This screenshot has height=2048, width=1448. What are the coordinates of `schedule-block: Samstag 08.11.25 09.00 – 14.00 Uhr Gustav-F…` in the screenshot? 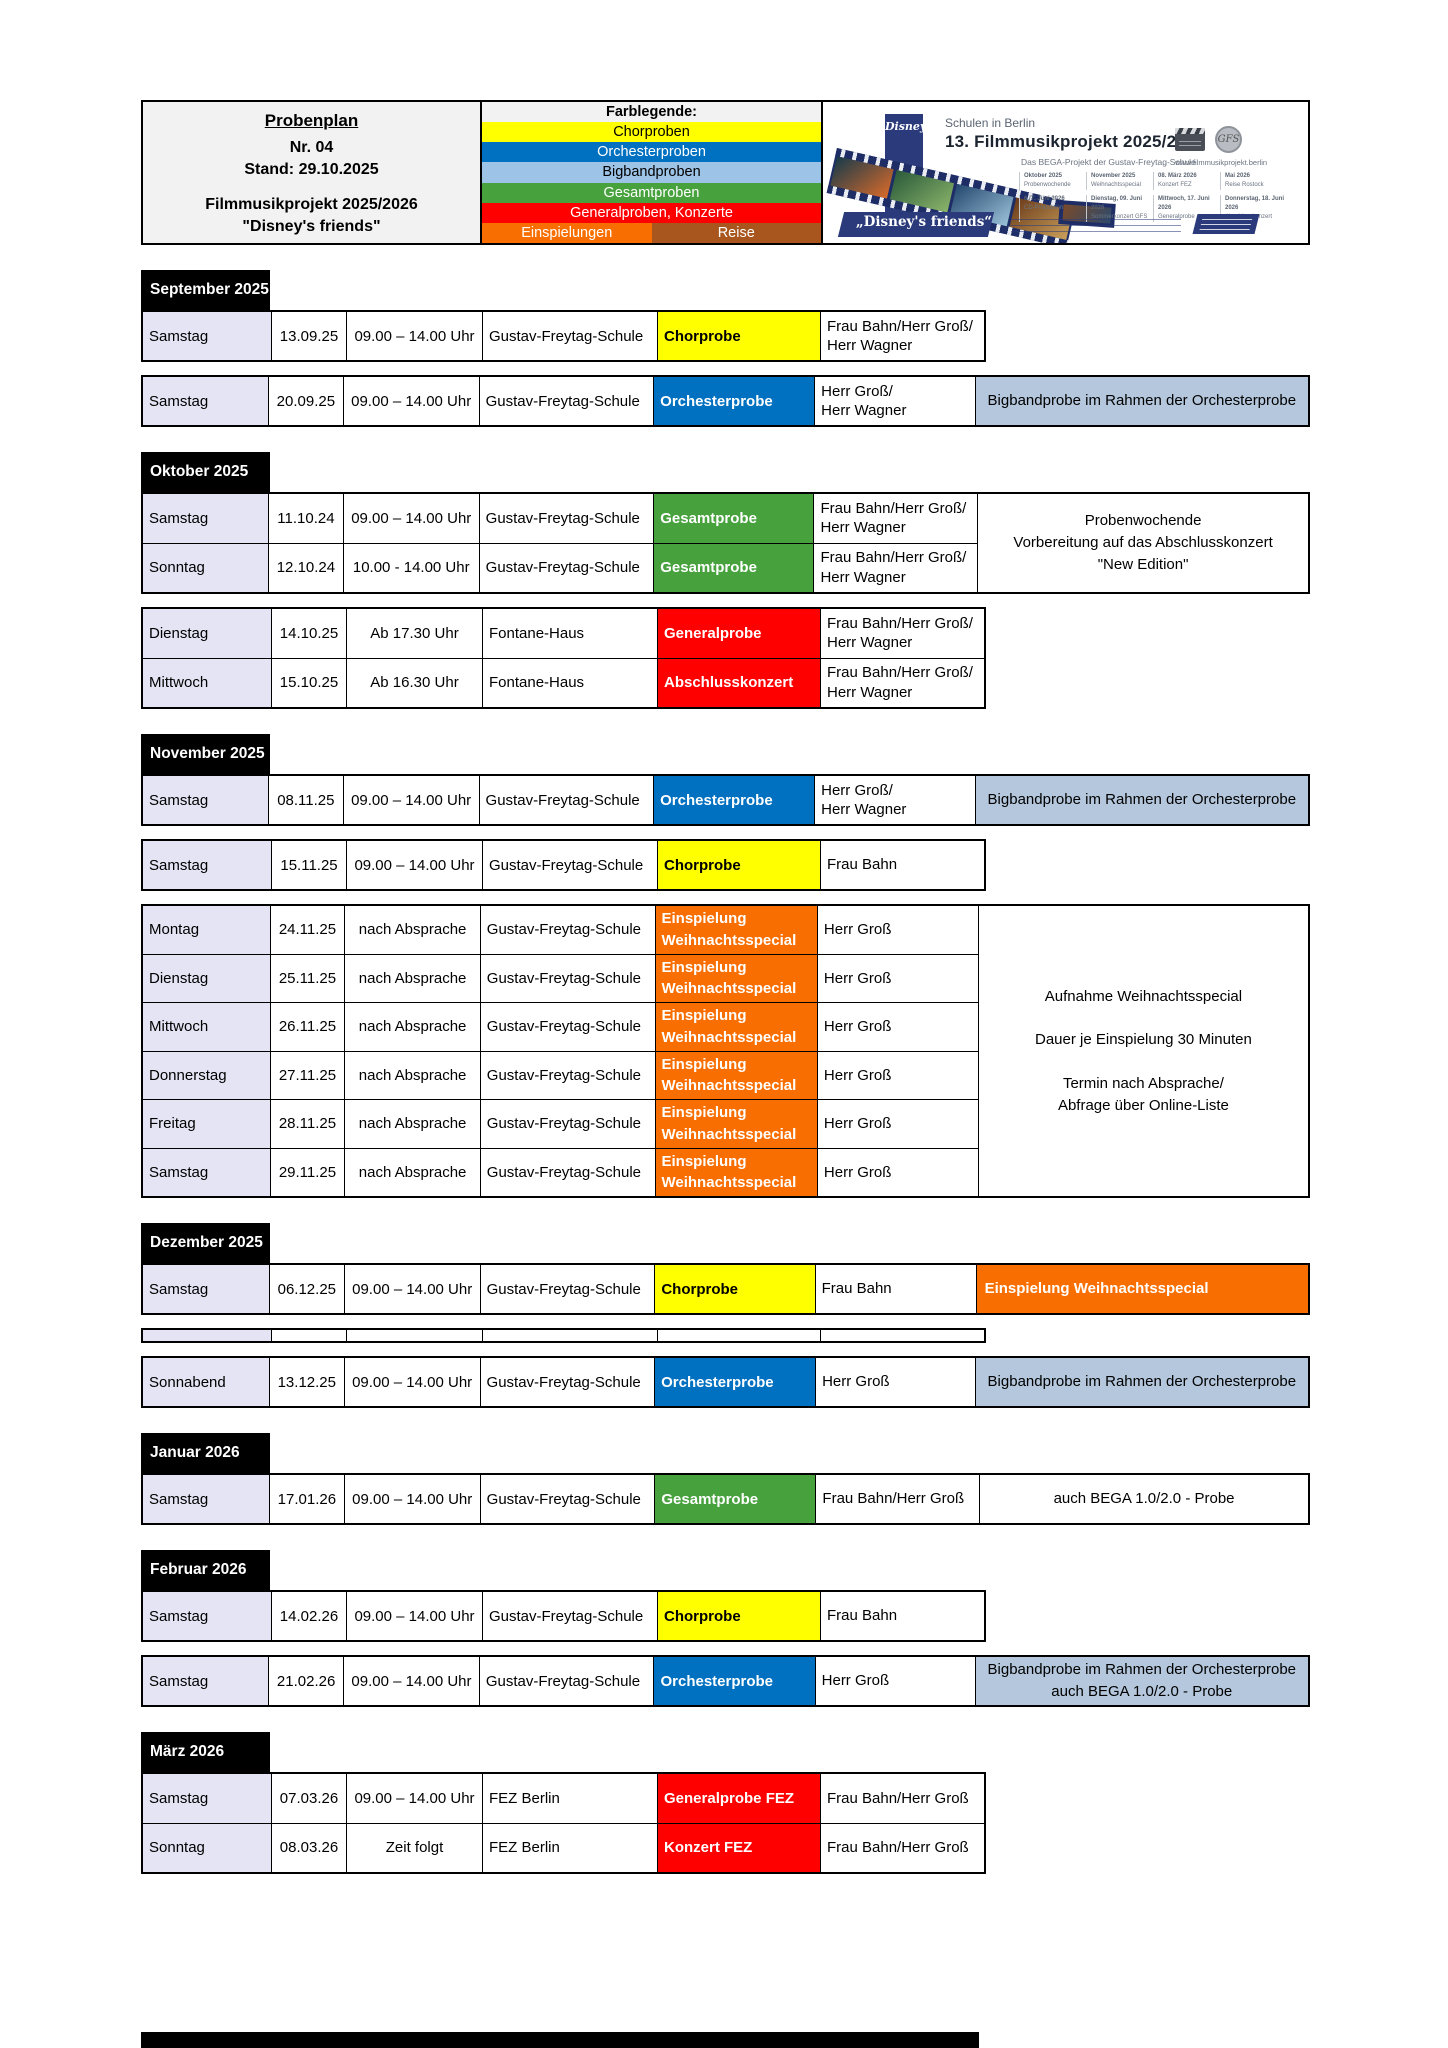 It's located at (725, 800).